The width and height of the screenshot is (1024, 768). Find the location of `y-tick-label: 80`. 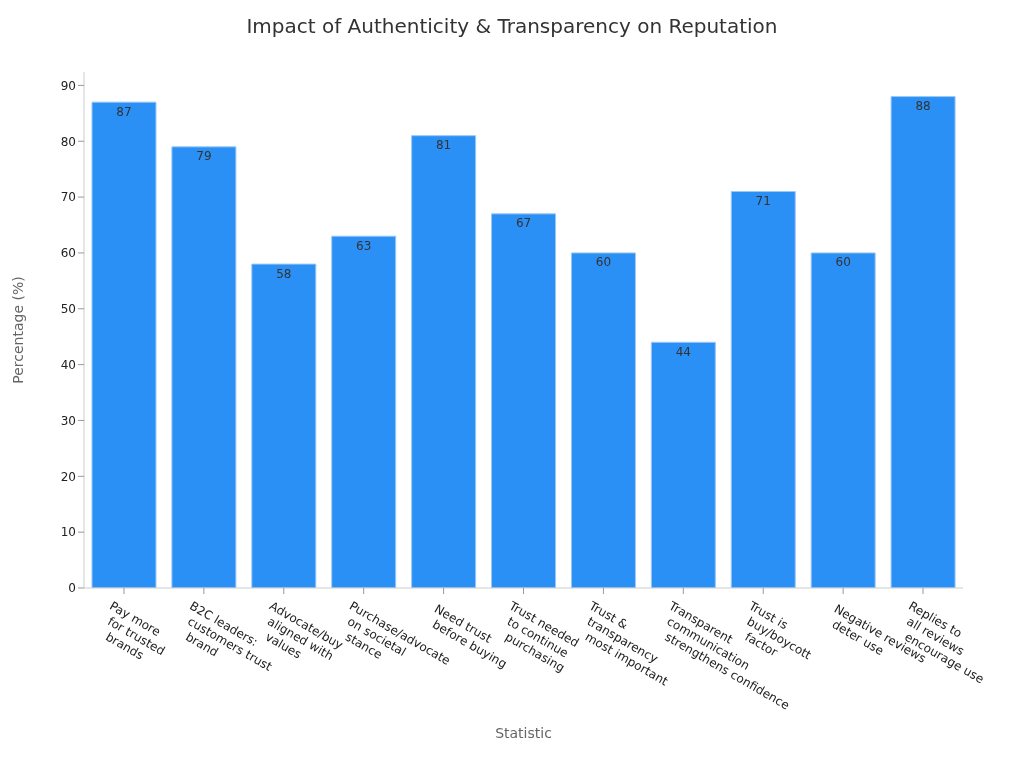

y-tick-label: 80 is located at coordinates (68, 141).